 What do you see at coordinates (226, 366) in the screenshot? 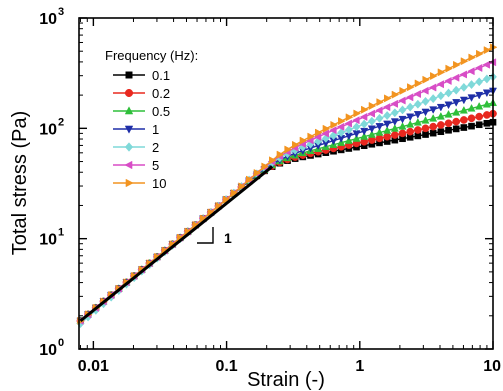
I see `x-tick-label: 0.1` at bounding box center [226, 366].